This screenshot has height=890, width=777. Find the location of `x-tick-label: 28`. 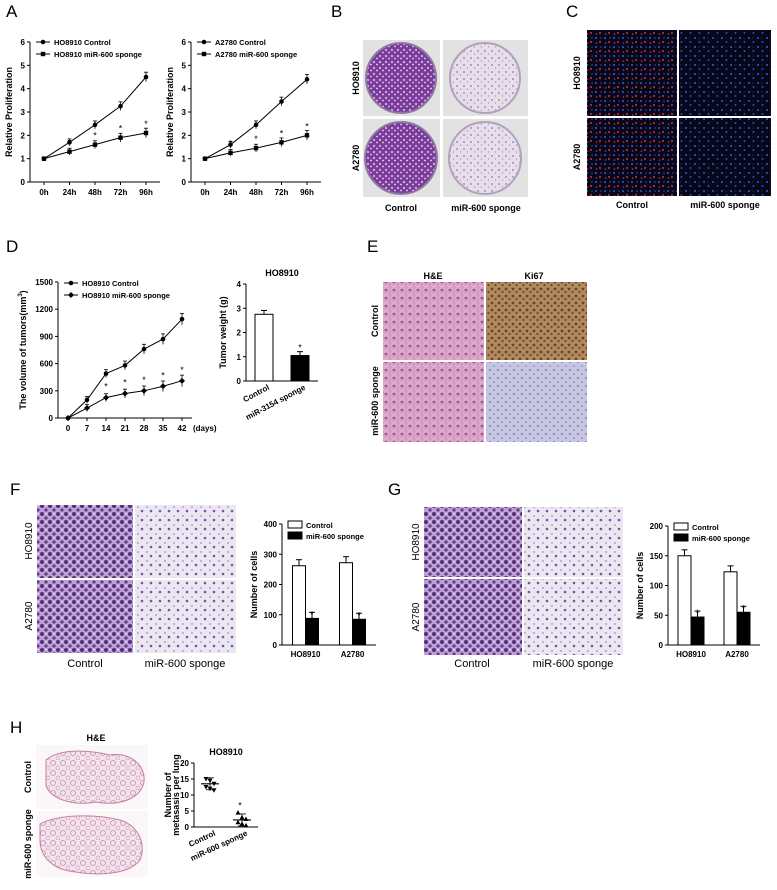

x-tick-label: 28 is located at coordinates (144, 428).